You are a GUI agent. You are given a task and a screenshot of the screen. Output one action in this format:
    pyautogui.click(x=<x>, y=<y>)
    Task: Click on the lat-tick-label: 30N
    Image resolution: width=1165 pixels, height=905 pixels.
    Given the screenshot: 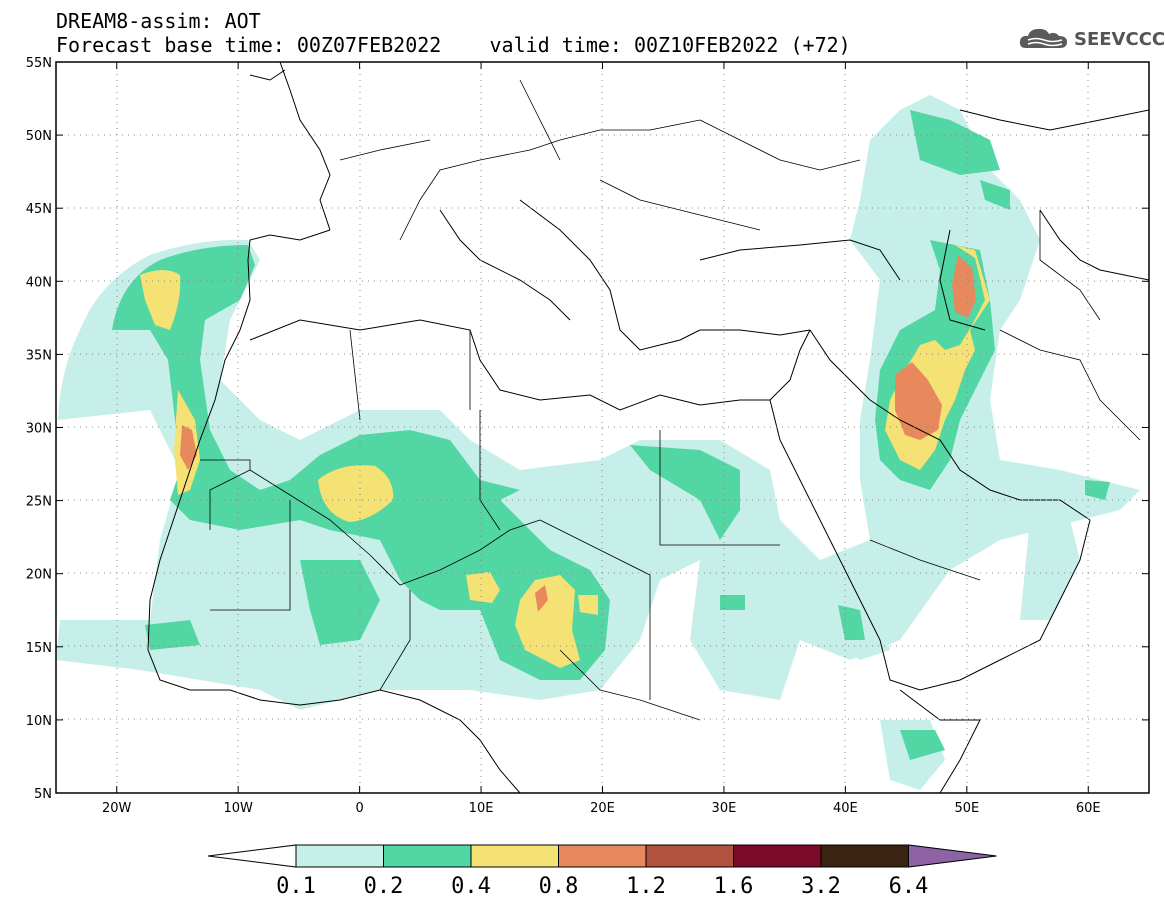 What is the action you would take?
    pyautogui.click(x=39, y=429)
    